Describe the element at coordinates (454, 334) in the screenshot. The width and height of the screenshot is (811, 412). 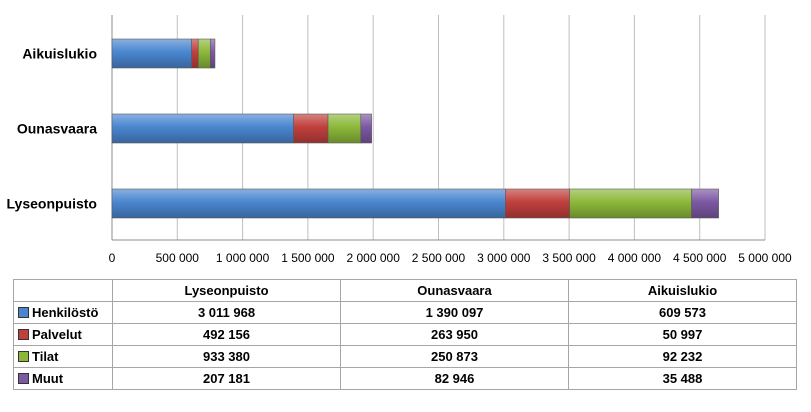
I see `table-cell: 263 950` at that location.